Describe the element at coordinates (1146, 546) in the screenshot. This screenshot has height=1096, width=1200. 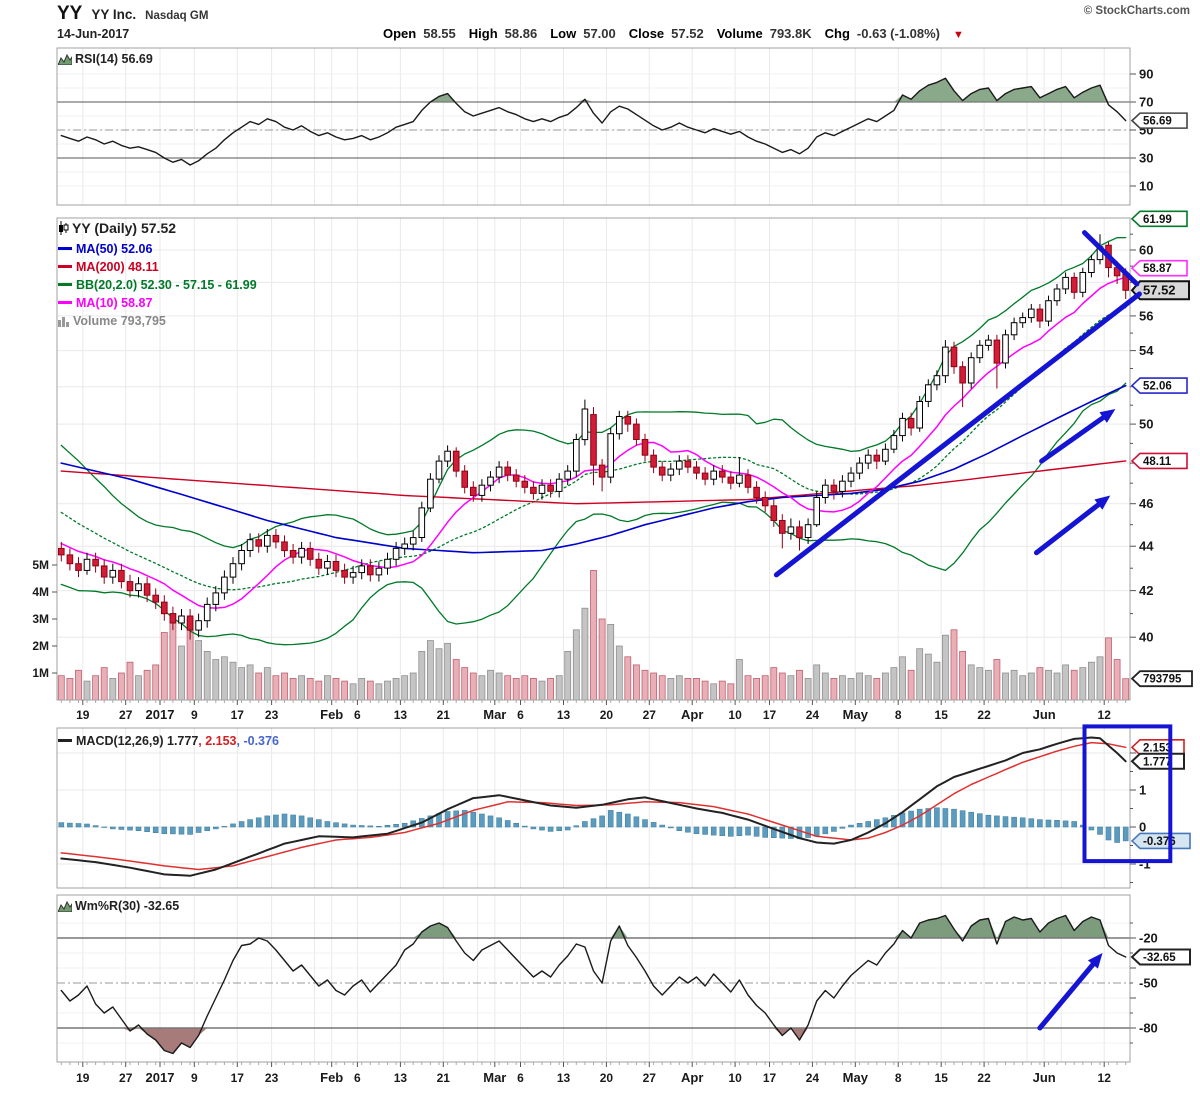
I see `price-tick-label: 44` at that location.